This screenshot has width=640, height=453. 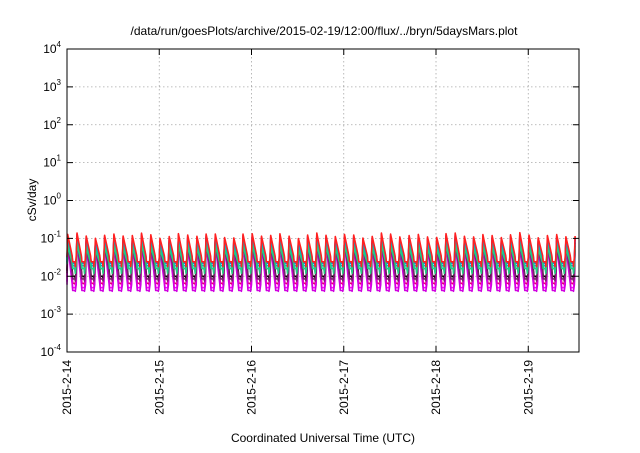 I want to click on y-tick-exponent: -2, so click(x=58, y=271).